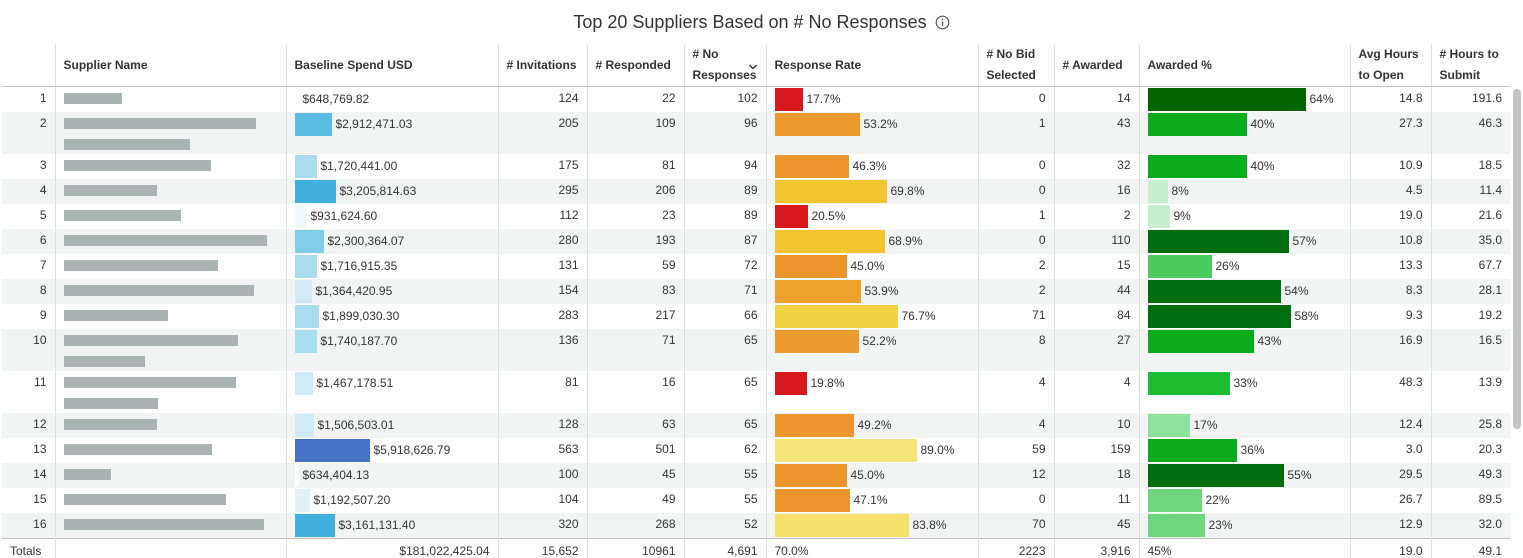 The height and width of the screenshot is (558, 1523). I want to click on responded-cell-value: 59, so click(669, 265).